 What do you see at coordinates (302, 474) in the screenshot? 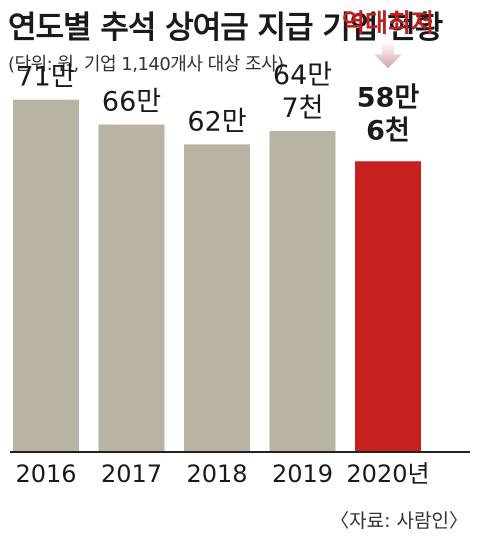
I see `x-tick-label-3: 2019` at bounding box center [302, 474].